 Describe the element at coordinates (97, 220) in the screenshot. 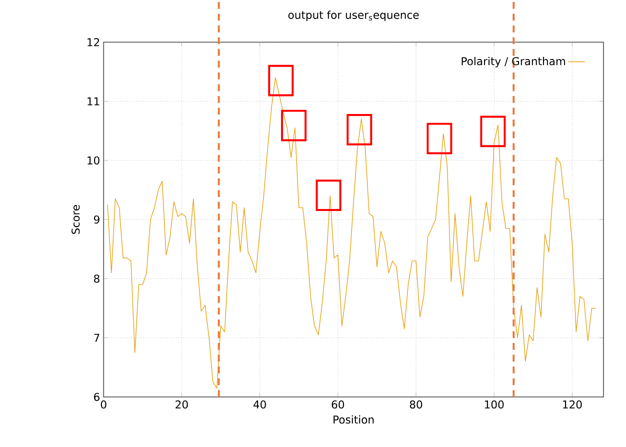

I see `y-tick-label: 9` at that location.